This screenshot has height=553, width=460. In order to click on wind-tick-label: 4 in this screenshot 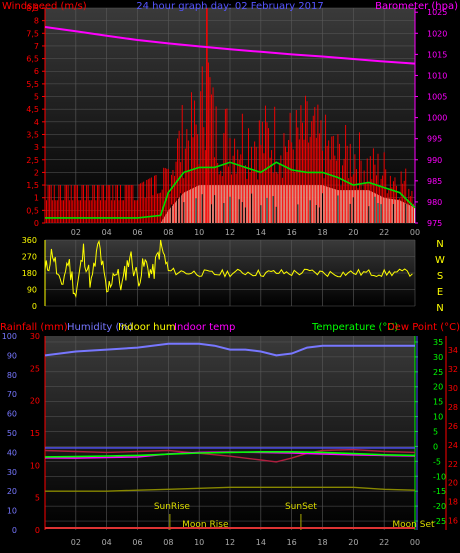, I will do `click(36, 122)`.